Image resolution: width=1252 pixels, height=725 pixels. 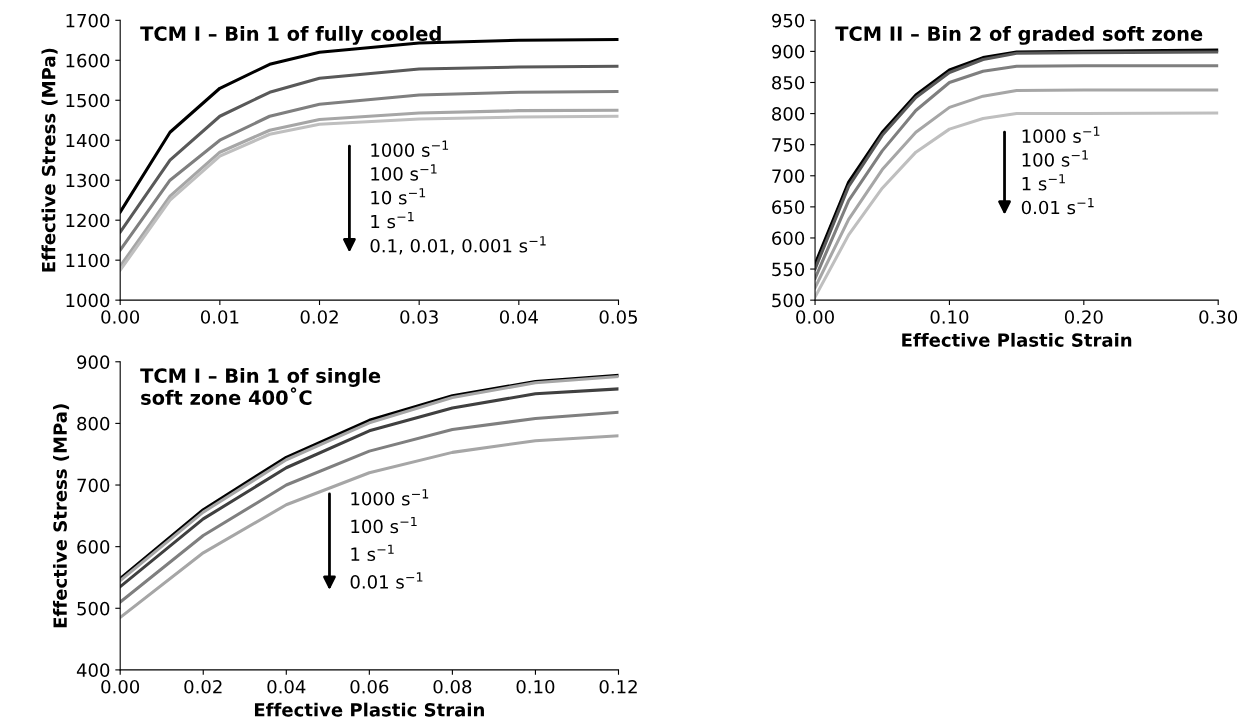 What do you see at coordinates (88, 220) in the screenshot?
I see `y-tick-label: 1200` at bounding box center [88, 220].